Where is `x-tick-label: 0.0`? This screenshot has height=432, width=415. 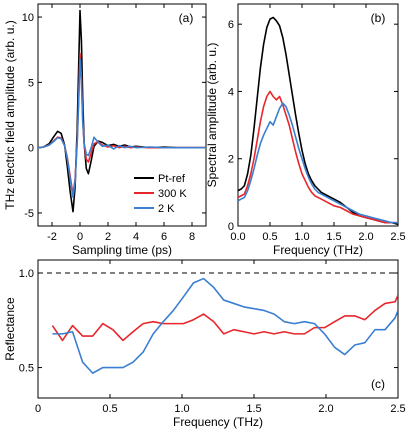
x-tick-label: 0.0 is located at coordinates (237, 237).